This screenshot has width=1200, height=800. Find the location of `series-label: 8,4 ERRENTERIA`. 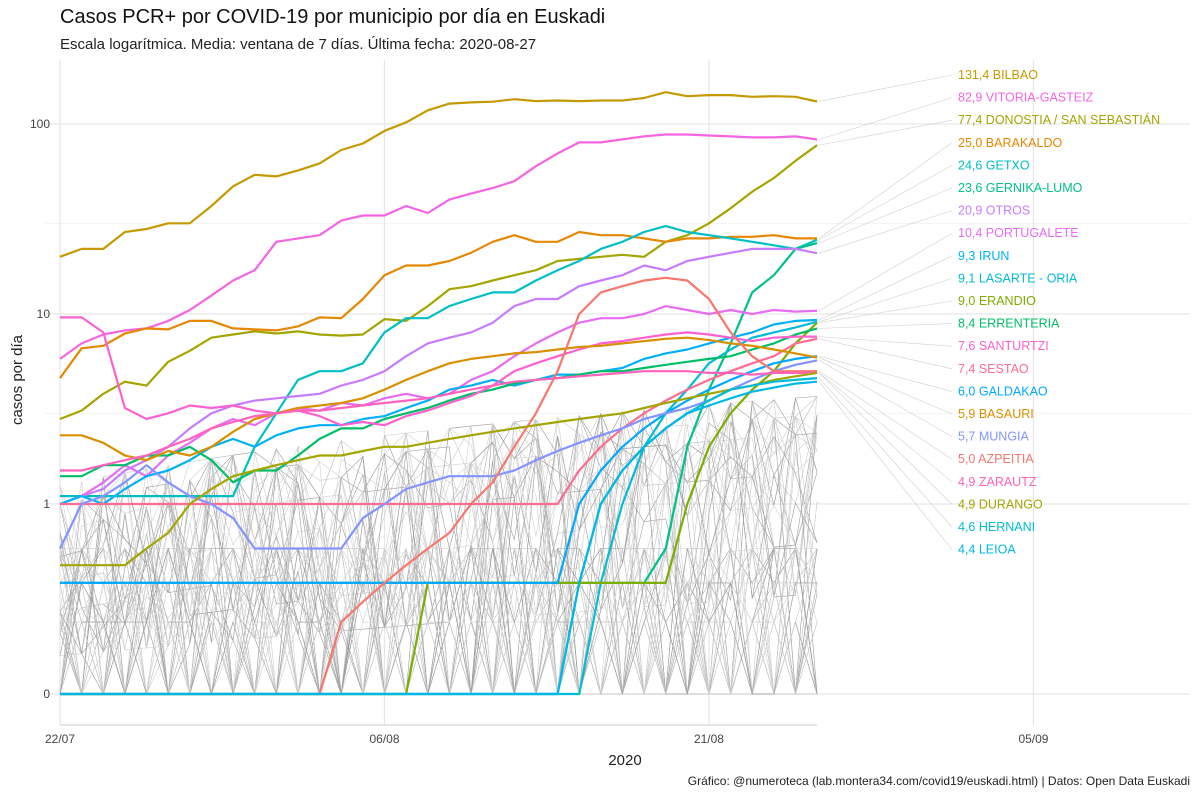

series-label: 8,4 ERRENTERIA is located at coordinates (1009, 324).